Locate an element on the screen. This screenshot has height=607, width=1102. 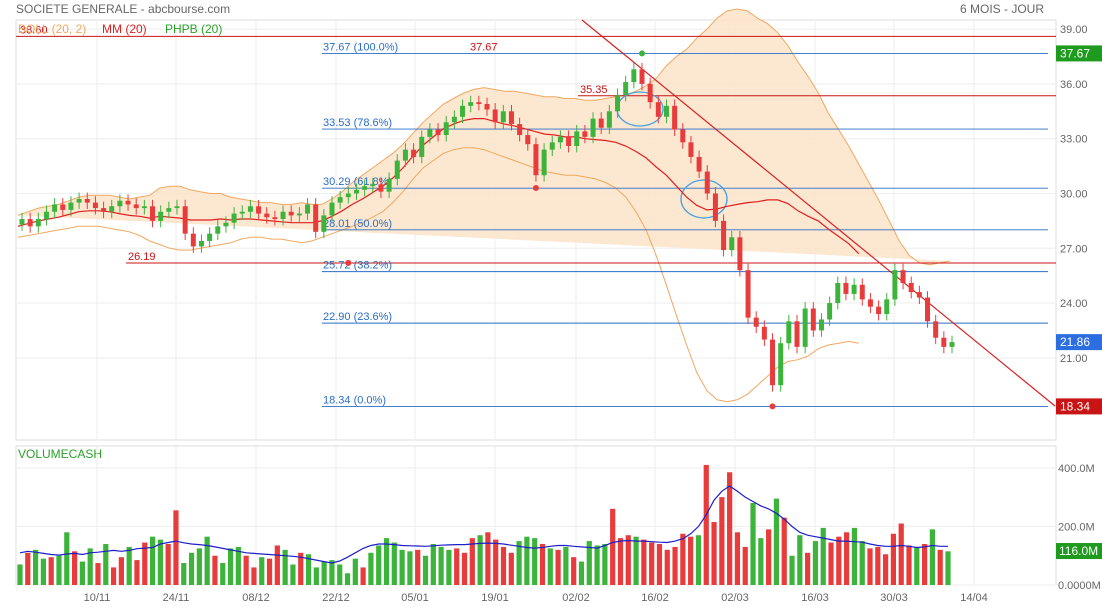
circle-marker is located at coordinates (704, 199).